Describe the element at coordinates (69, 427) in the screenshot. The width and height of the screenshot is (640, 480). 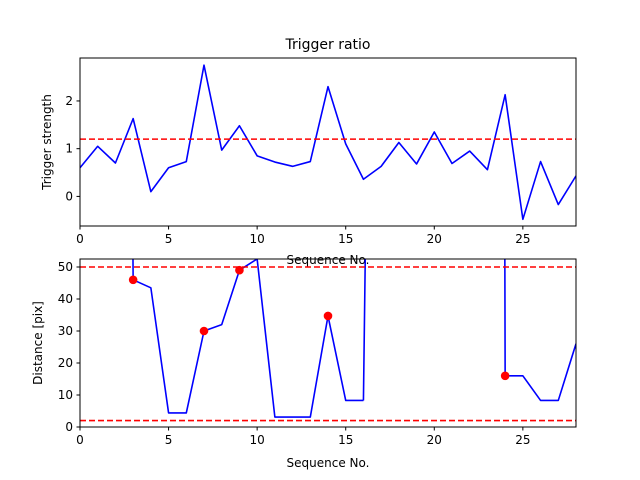
I see `bottom-y-tick-label: 0` at that location.